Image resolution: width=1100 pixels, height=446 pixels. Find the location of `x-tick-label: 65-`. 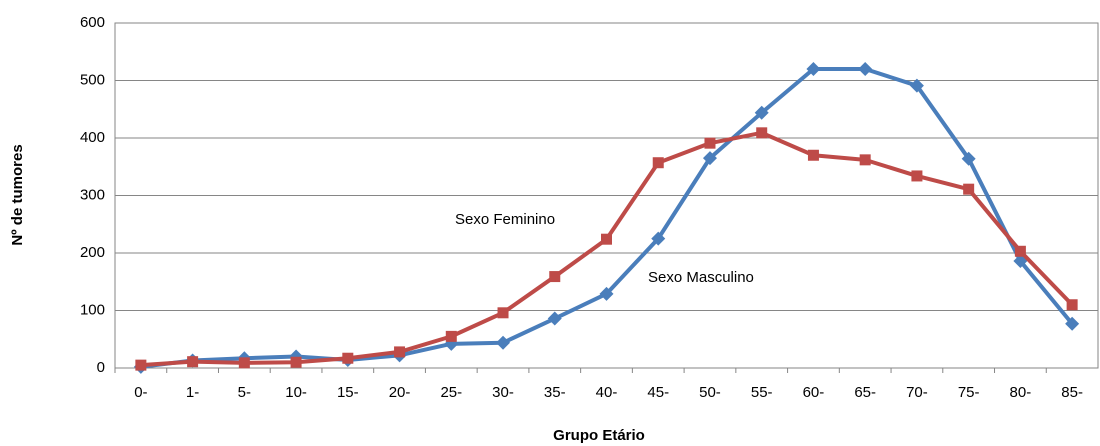

x-tick-label: 65- is located at coordinates (865, 392).